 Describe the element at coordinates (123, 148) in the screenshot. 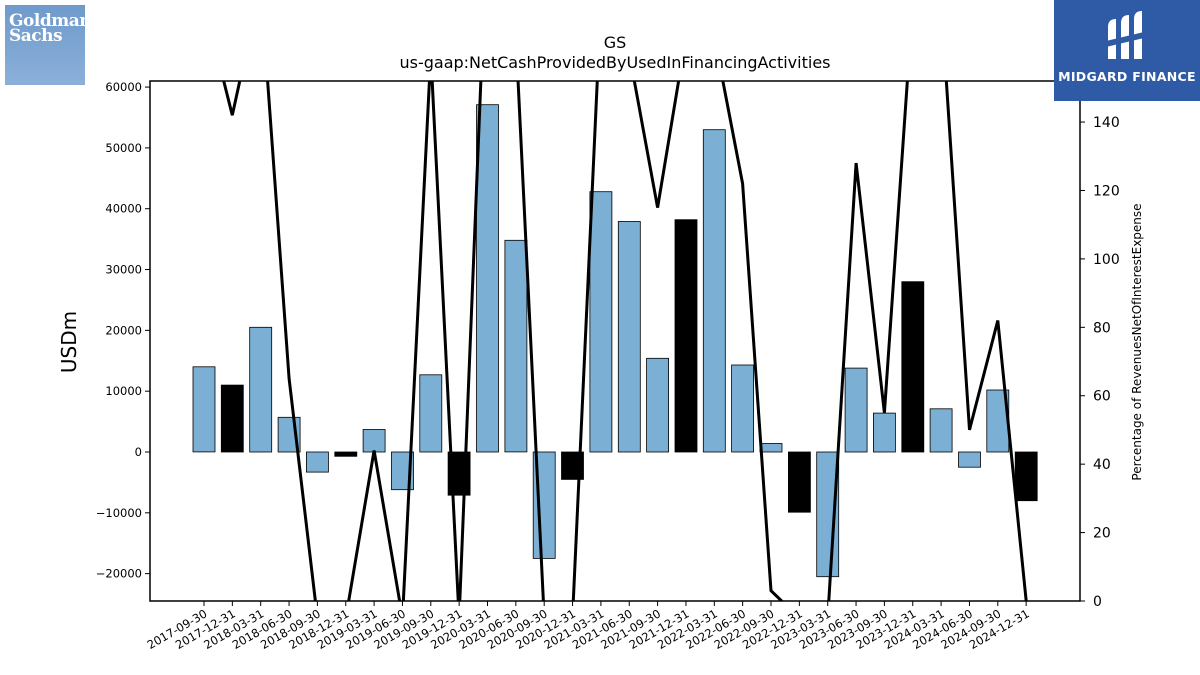

I see `y-tick-label: 50000` at that location.